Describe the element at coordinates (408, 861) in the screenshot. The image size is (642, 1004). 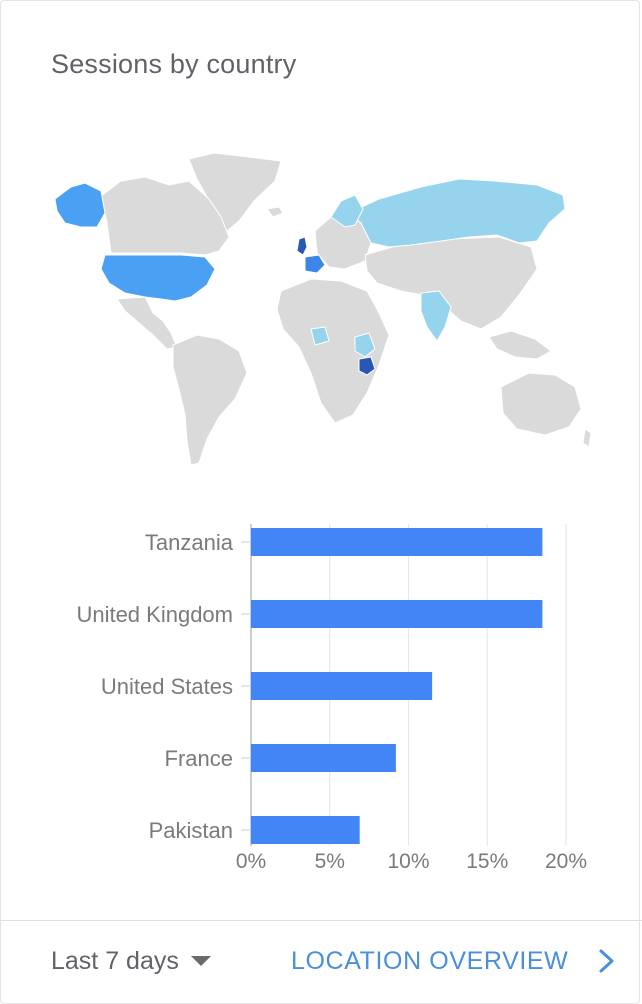
I see `x-tick-label: 10%` at that location.